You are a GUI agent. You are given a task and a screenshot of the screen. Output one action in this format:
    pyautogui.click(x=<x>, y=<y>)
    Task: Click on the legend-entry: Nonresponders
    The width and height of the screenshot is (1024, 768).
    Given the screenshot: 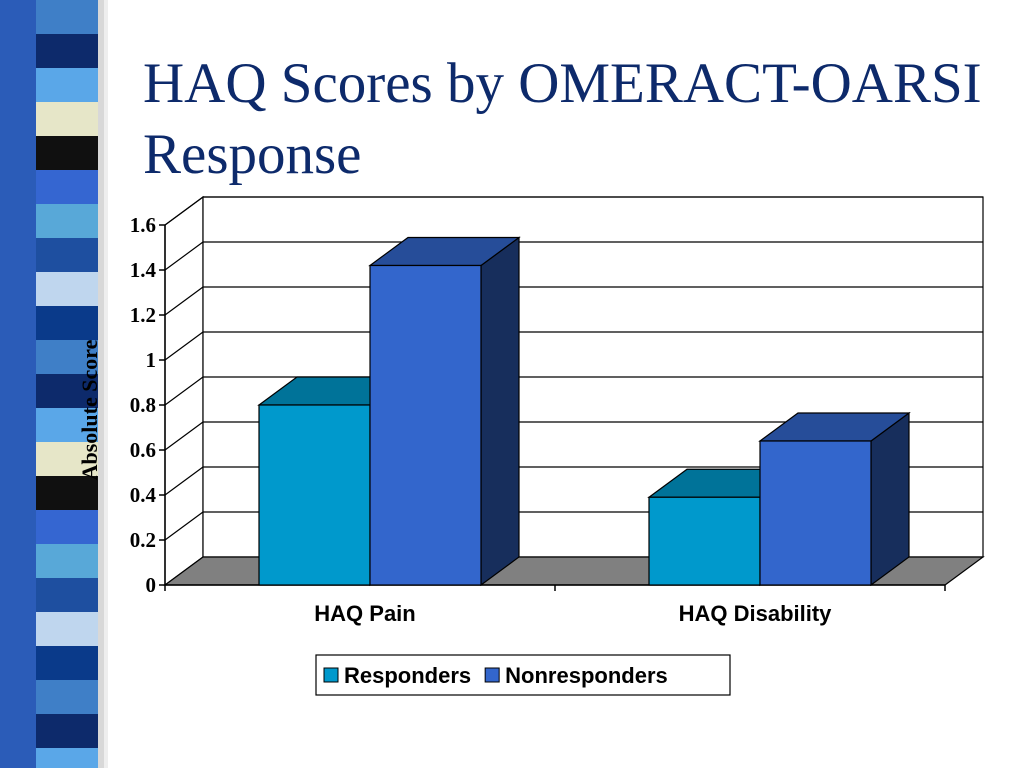 What is the action you would take?
    pyautogui.click(x=586, y=675)
    